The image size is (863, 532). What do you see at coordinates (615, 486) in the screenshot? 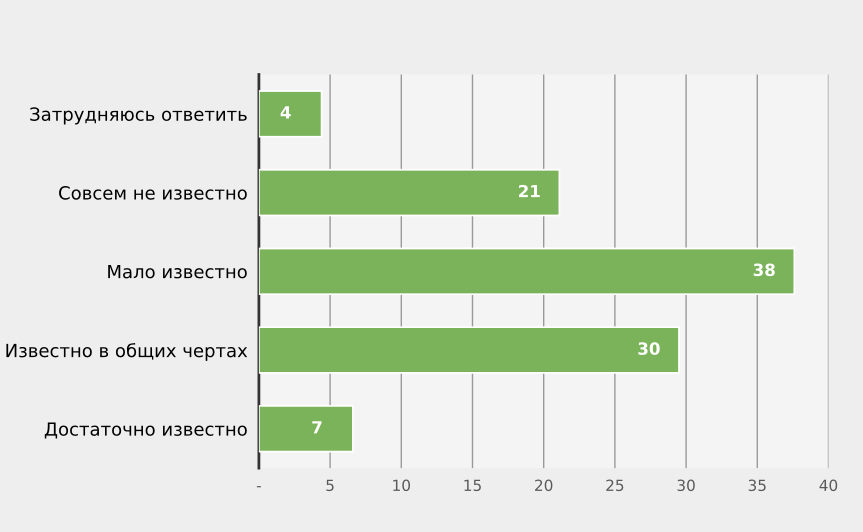
I see `x-tick-label: 25` at bounding box center [615, 486].